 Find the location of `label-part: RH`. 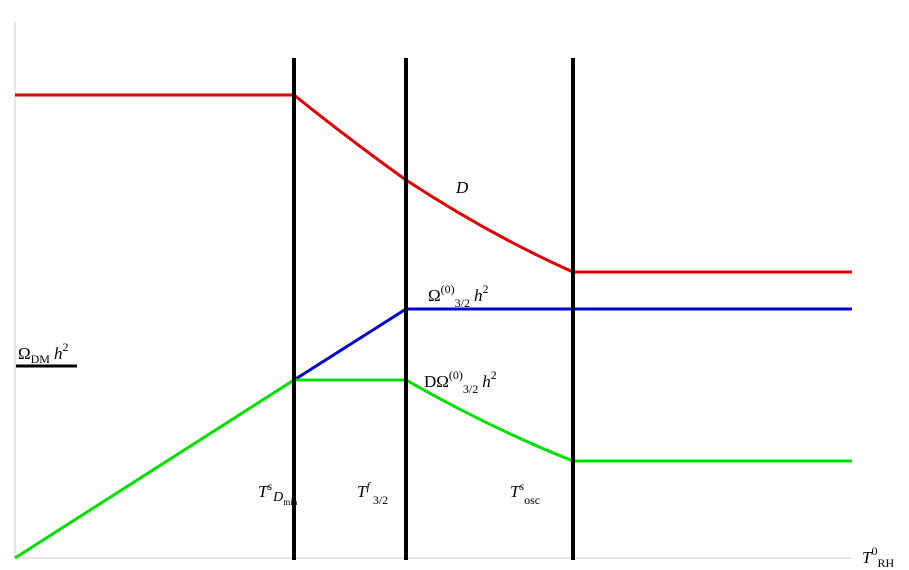

label-part: RH is located at coordinates (885, 563).